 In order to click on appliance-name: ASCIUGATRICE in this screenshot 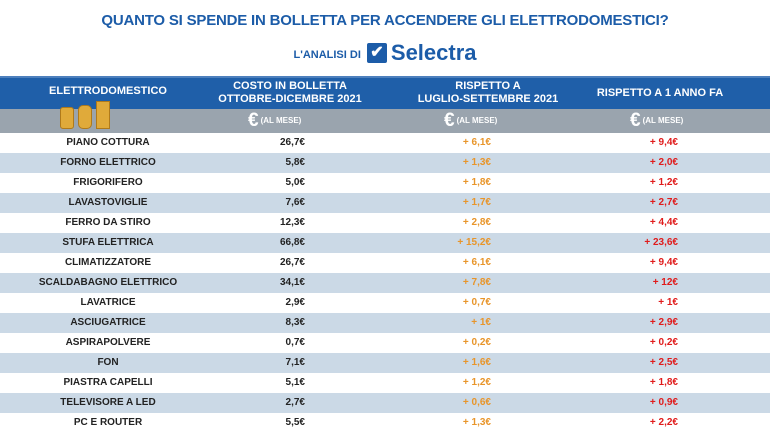, I will do `click(108, 322)`.